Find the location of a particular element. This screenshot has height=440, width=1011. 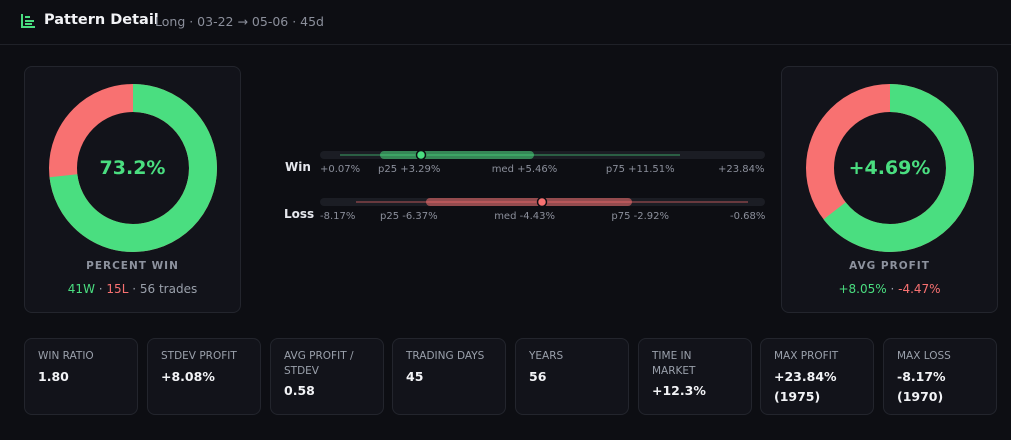

avg-loss-value: -4.47% is located at coordinates (919, 289).